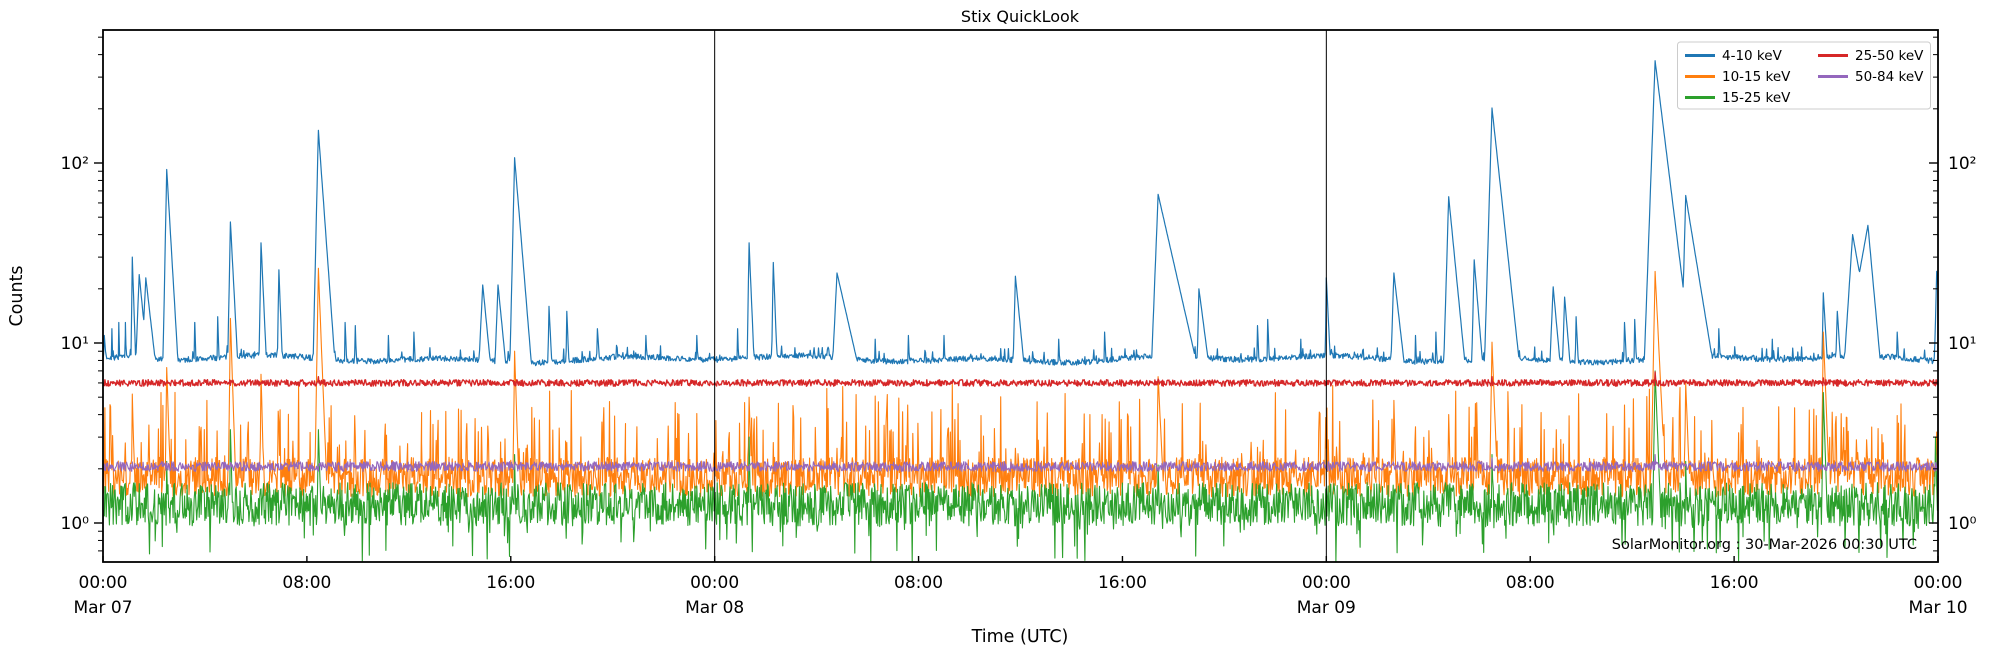 The height and width of the screenshot is (654, 2000). What do you see at coordinates (75, 164) in the screenshot?
I see `y-tick-label-left: 10²` at bounding box center [75, 164].